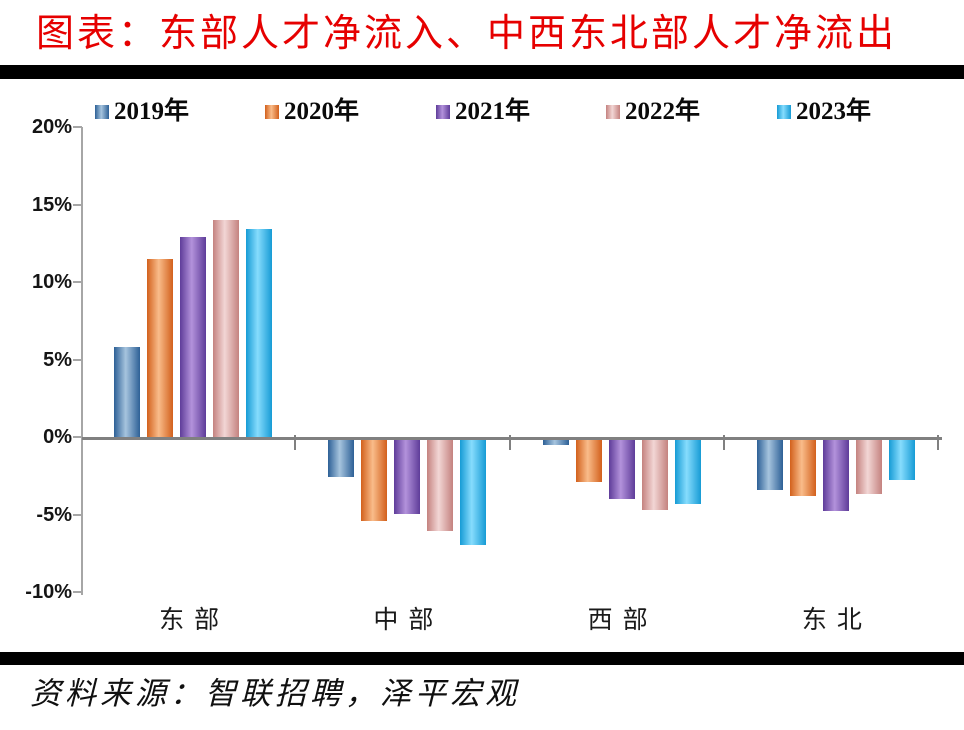  What do you see at coordinates (663, 111) in the screenshot?
I see `legend-label: 2022年` at bounding box center [663, 111].